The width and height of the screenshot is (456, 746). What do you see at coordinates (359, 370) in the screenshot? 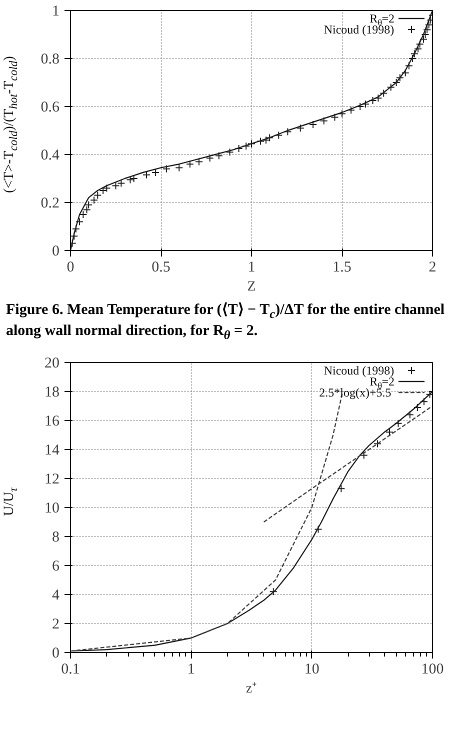
I see `legend-label: Nicoud (1998)` at bounding box center [359, 370].